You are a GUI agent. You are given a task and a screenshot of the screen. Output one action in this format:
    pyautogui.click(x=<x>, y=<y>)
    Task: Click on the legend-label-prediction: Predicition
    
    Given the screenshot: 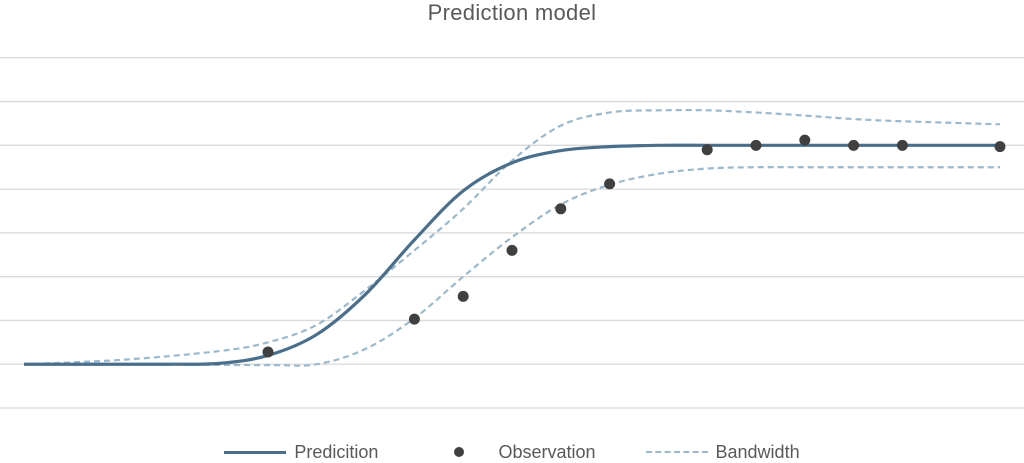 What is the action you would take?
    pyautogui.click(x=336, y=451)
    